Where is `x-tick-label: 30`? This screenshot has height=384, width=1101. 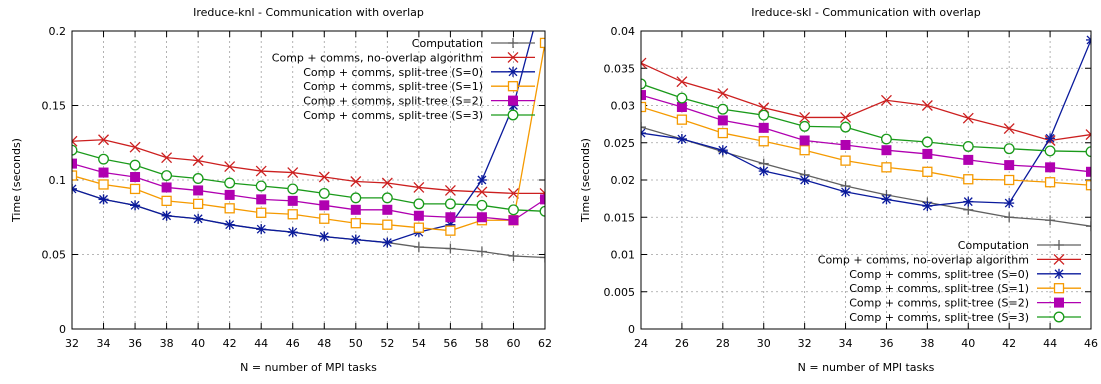 x-tick-label: 30 is located at coordinates (764, 343).